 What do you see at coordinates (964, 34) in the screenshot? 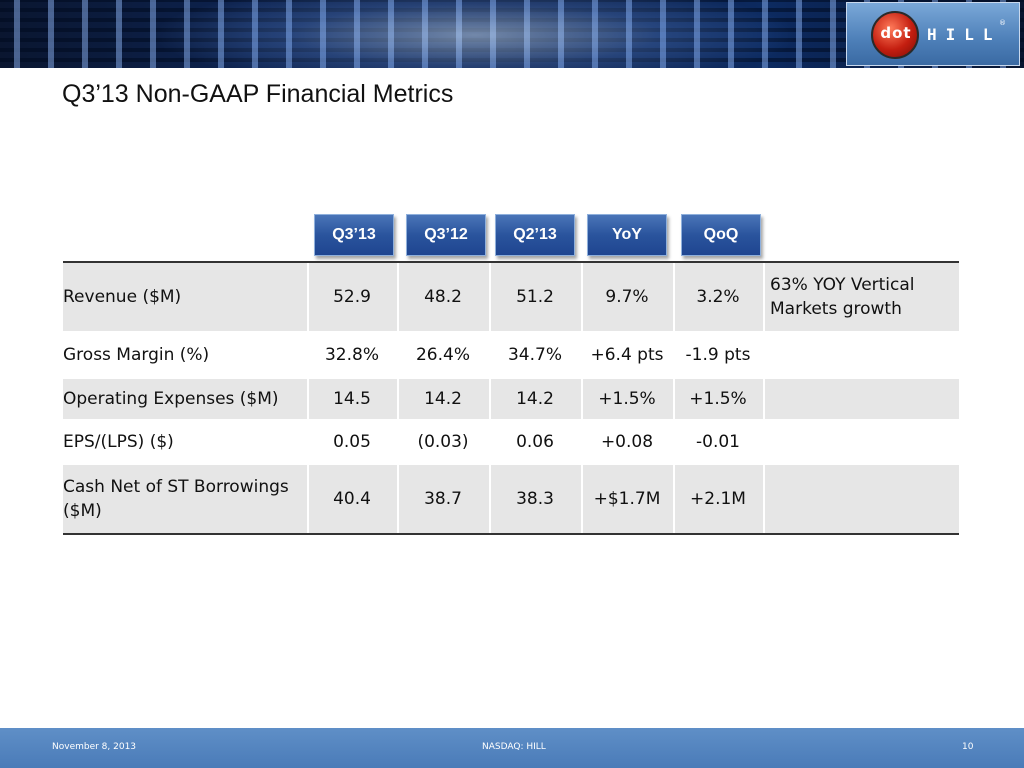
I see `logo-brand-text: HILL` at bounding box center [964, 34].